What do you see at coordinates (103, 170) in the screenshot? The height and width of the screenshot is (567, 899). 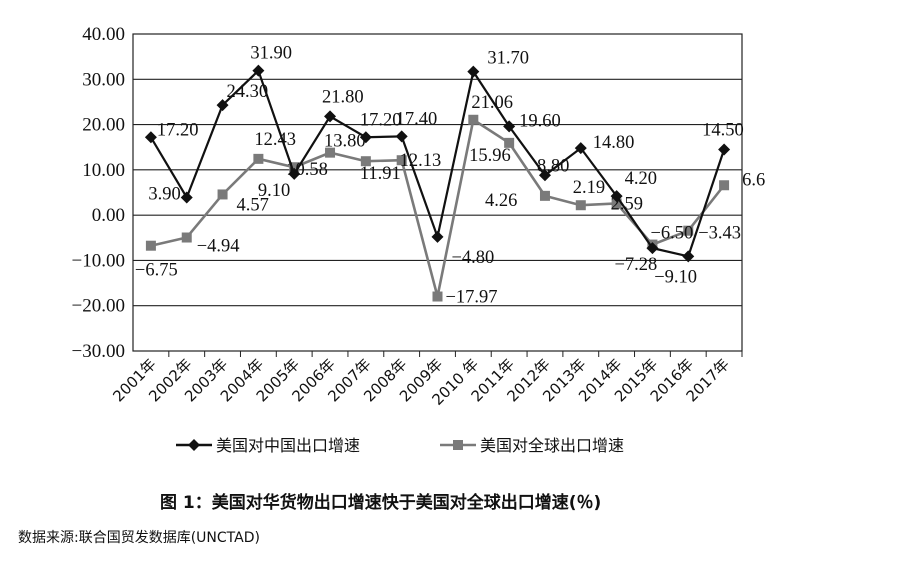 I see `y-tick-label: 10.00` at bounding box center [103, 170].